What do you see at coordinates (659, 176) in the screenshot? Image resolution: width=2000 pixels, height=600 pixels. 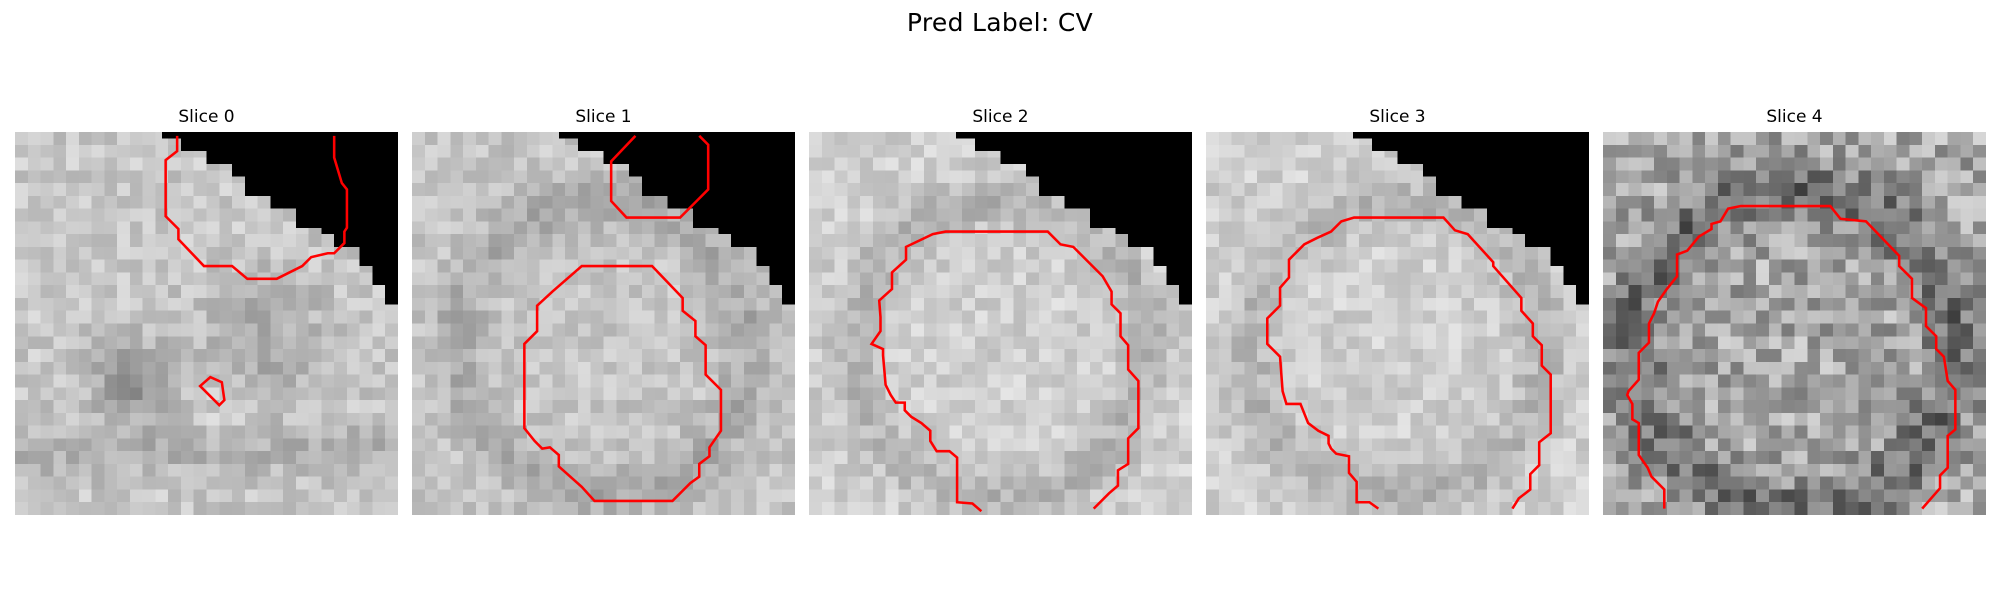 I see `contour-1a` at bounding box center [659, 176].